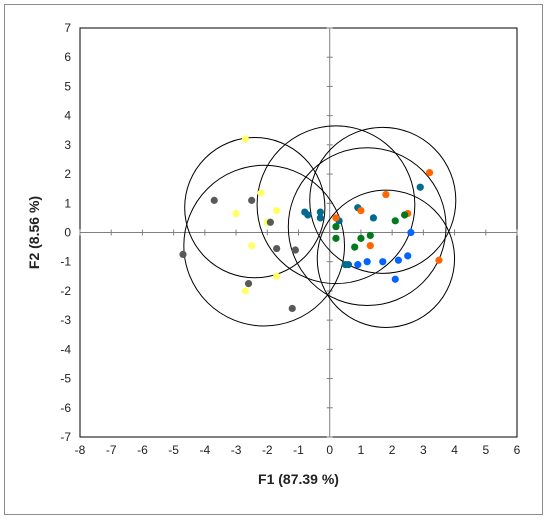  I want to click on y-tick-label: 1, so click(67, 203).